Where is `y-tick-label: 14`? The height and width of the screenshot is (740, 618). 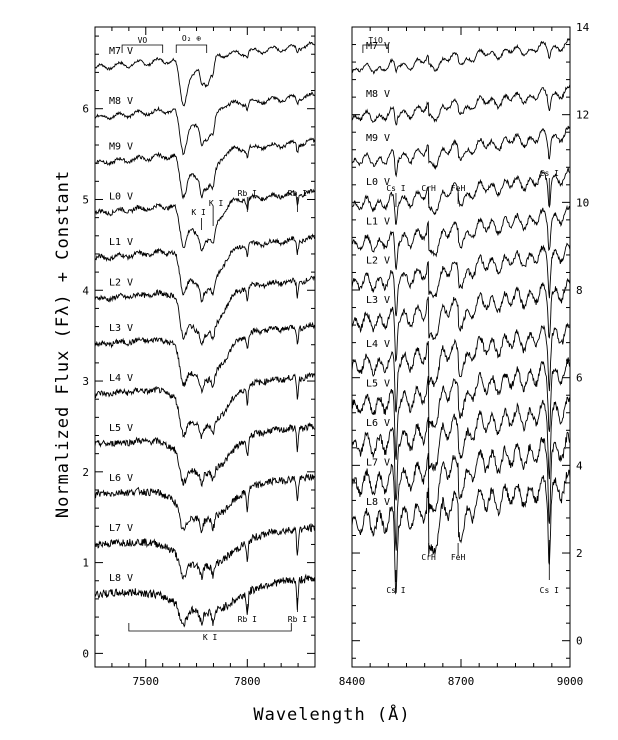 y-tick-label: 14 is located at coordinates (583, 27).